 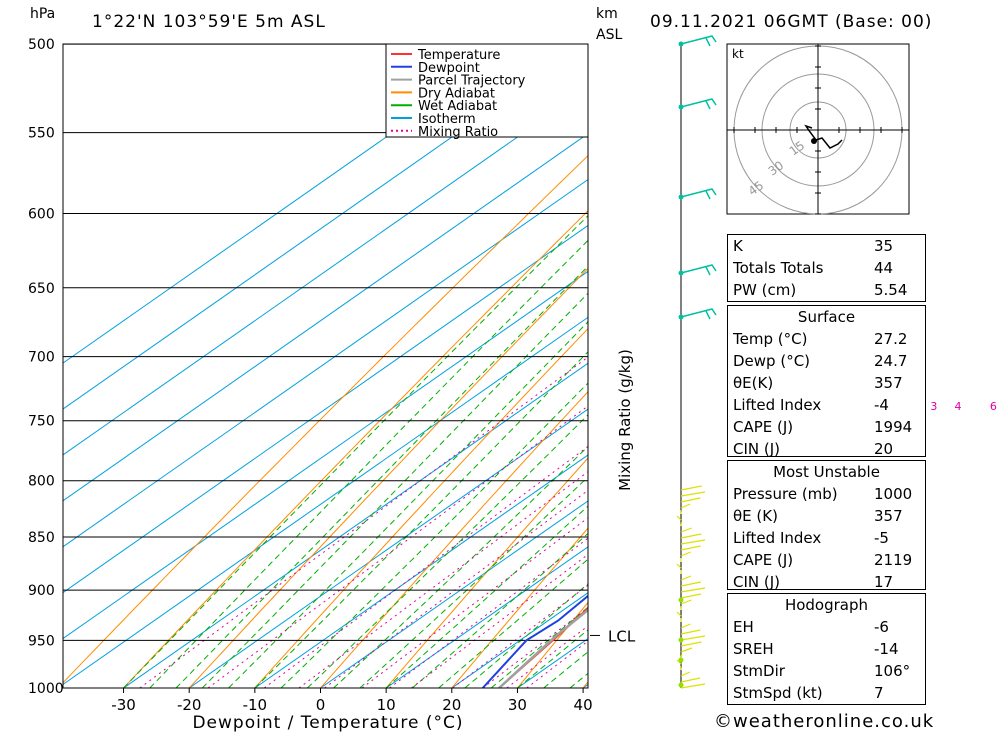 What do you see at coordinates (826, 560) in the screenshot?
I see `most-unstable-row: CAPE (J) 2119` at bounding box center [826, 560].